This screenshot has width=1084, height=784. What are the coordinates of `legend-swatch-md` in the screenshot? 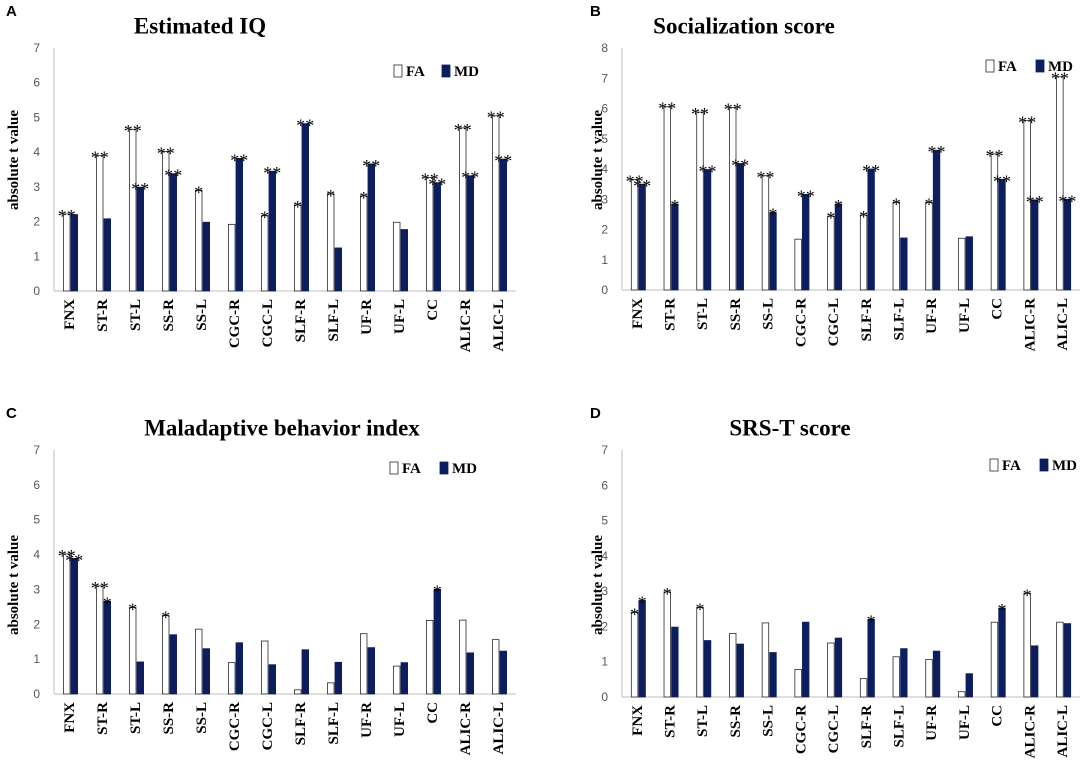 It's located at (444, 468).